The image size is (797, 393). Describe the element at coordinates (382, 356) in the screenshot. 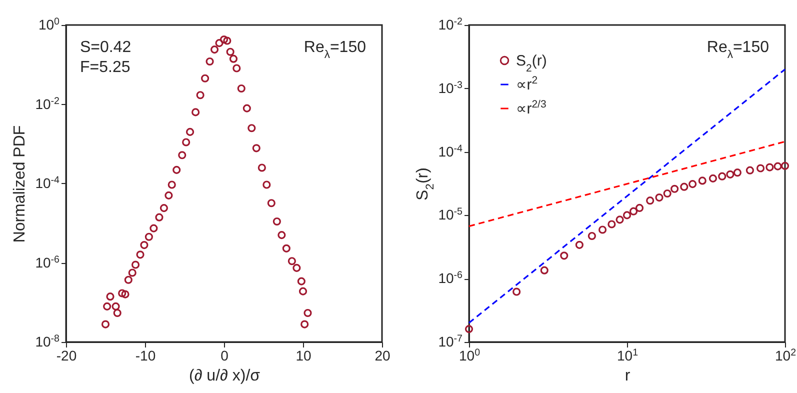

I see `x-tick-label: 20` at that location.